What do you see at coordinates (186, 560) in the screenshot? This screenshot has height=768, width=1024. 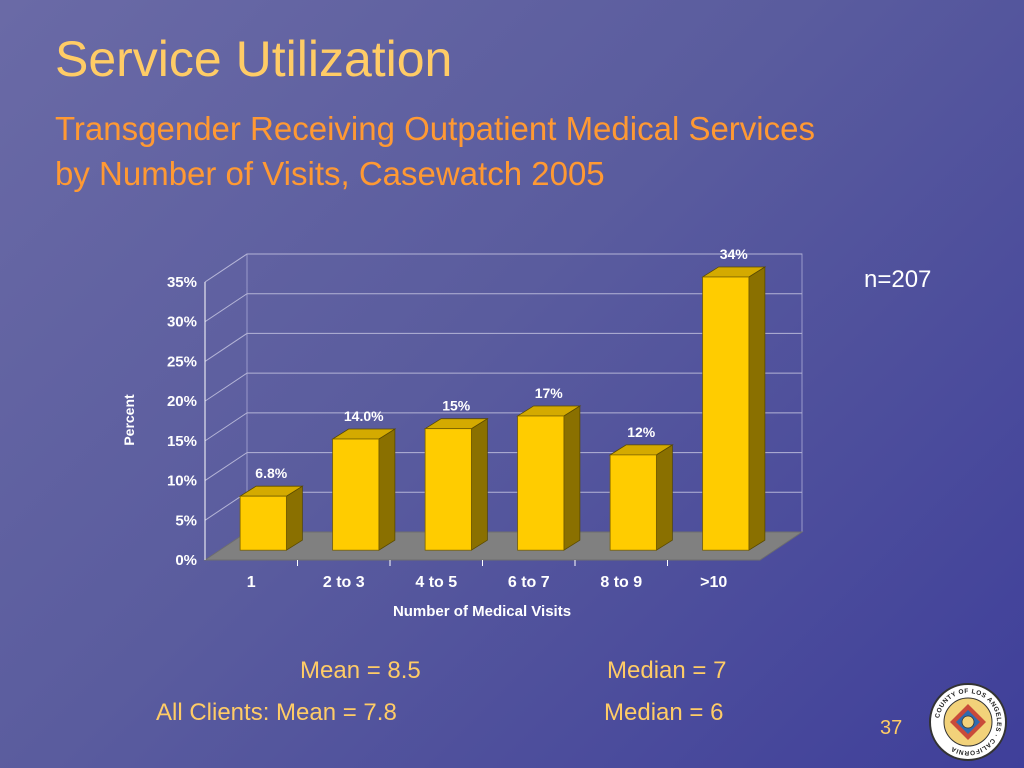 I see `y-tick-label: 0%` at bounding box center [186, 560].